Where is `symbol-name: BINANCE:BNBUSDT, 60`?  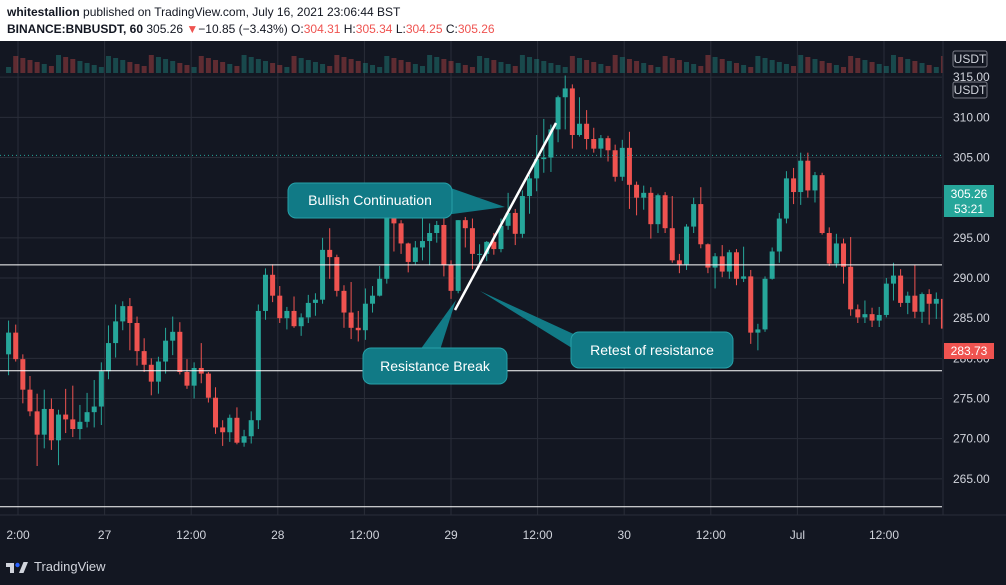 symbol-name: BINANCE:BNBUSDT, 60 is located at coordinates (75, 29).